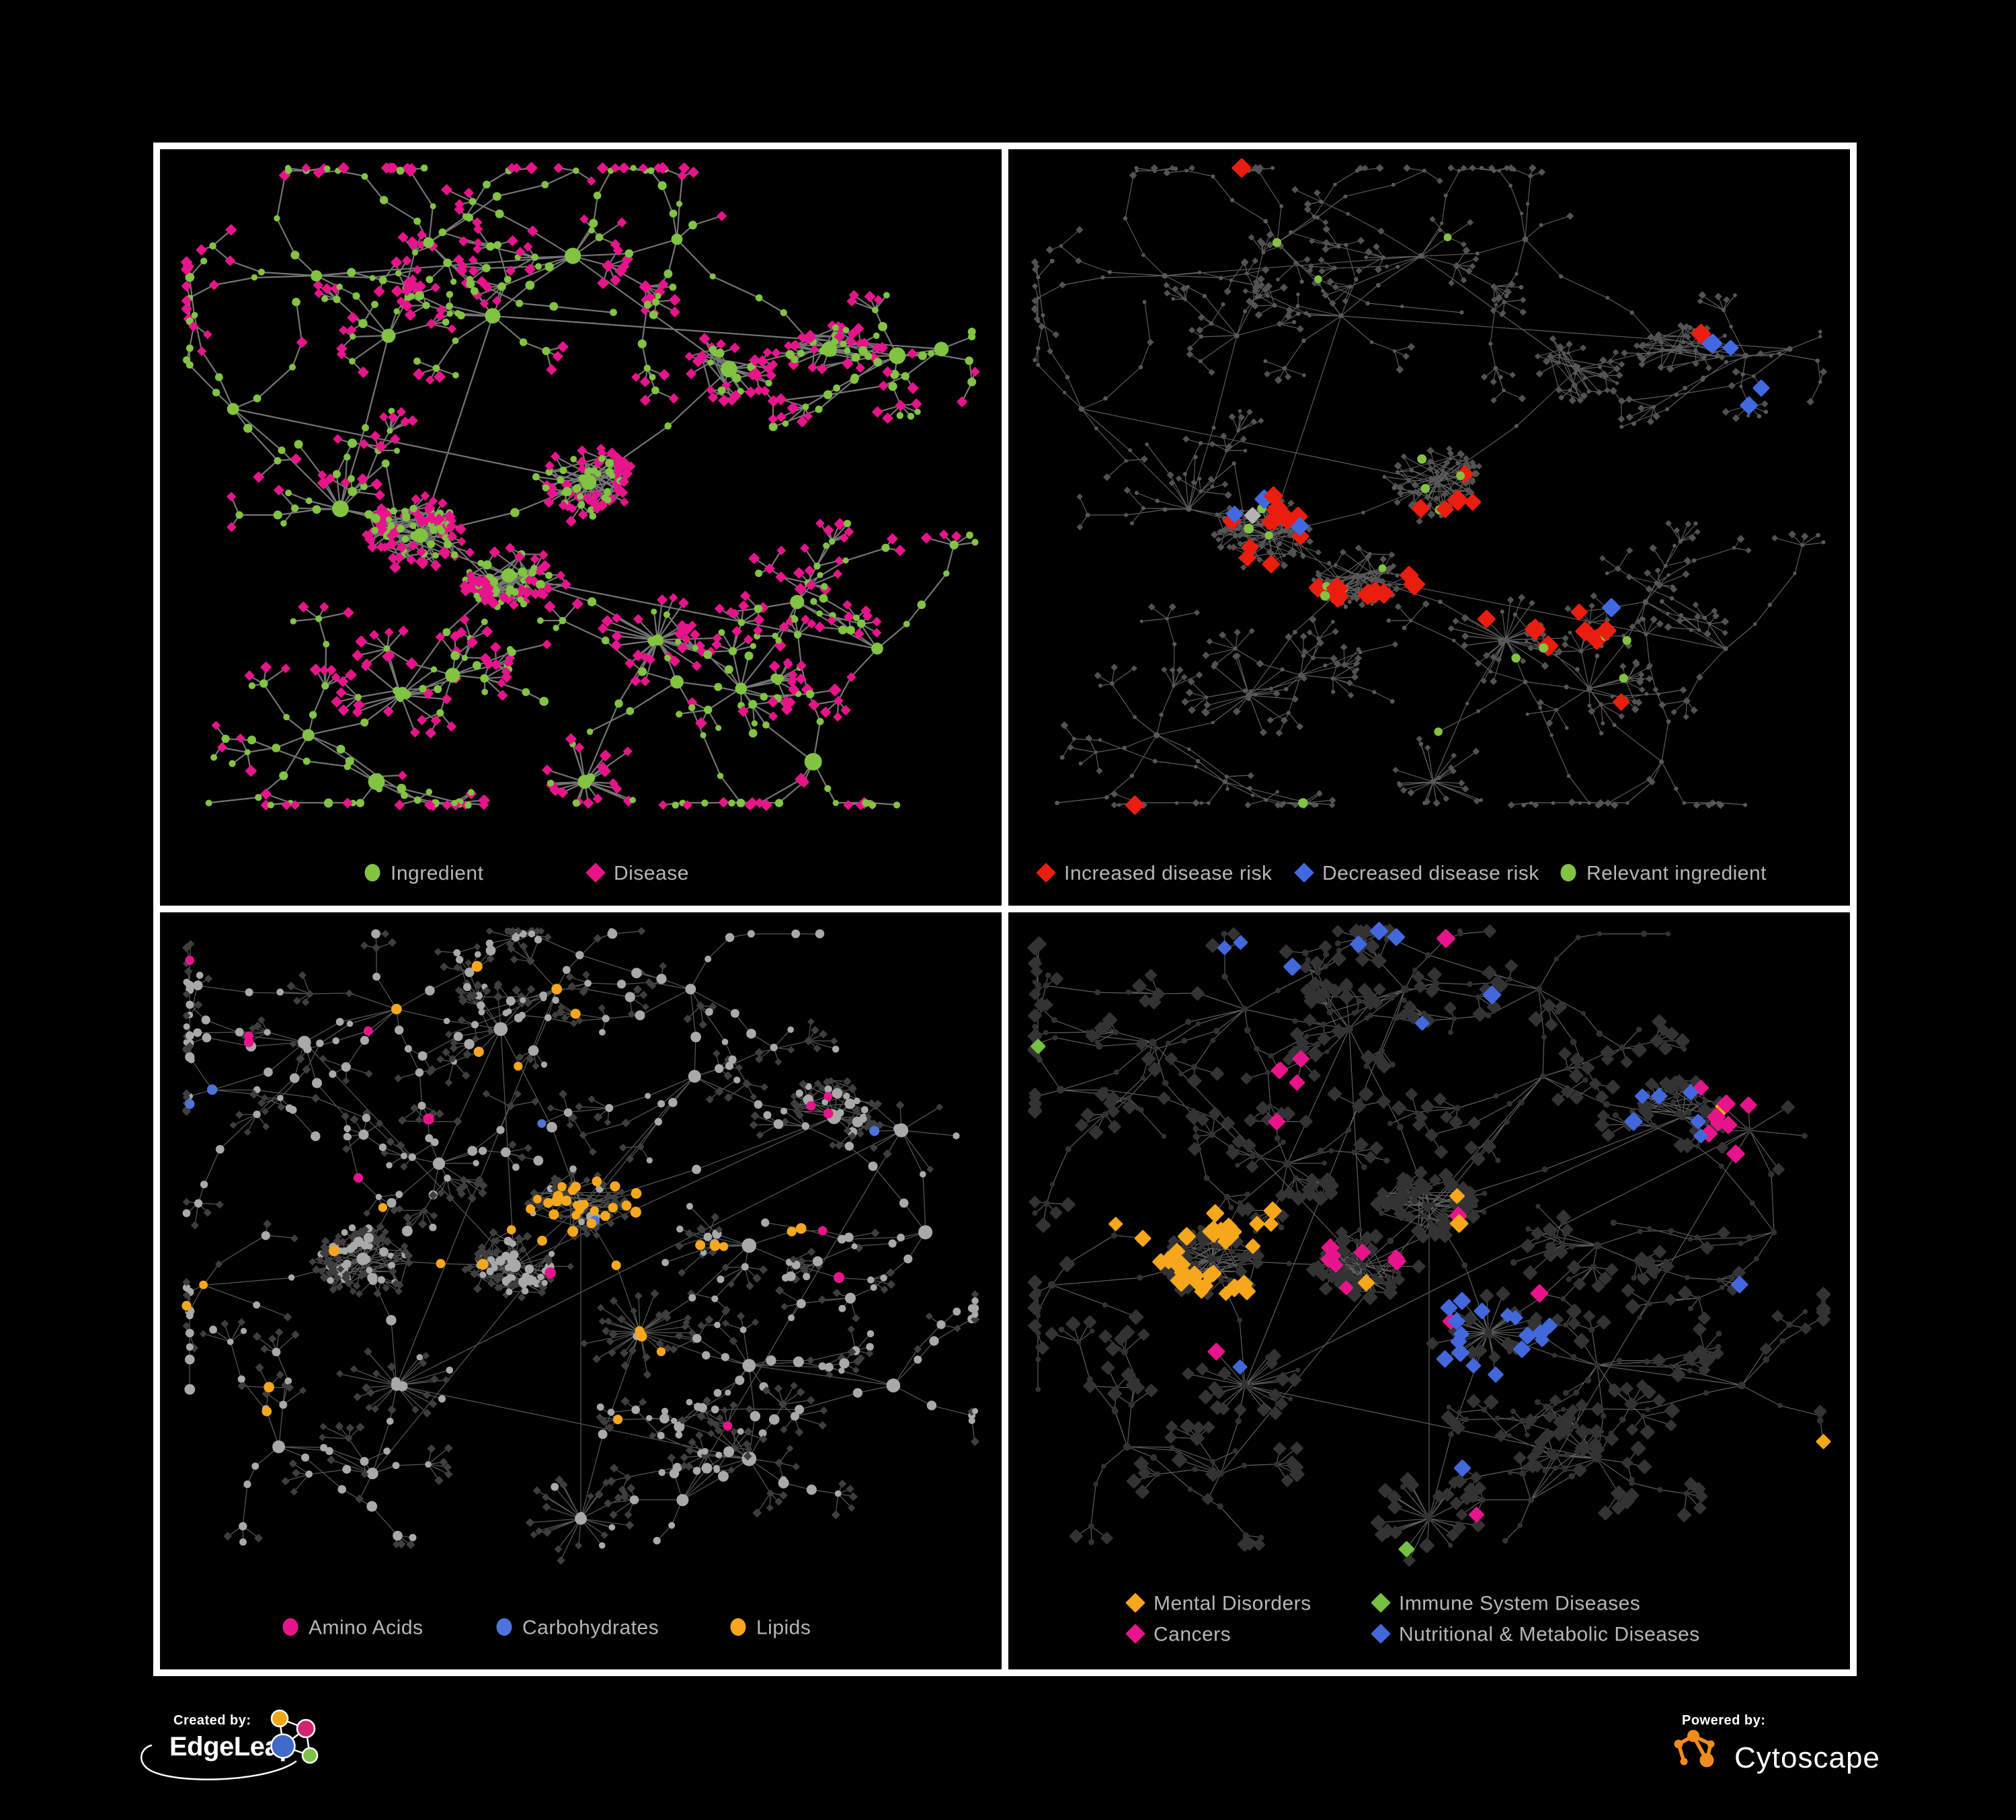  I want to click on legend-label: Cancers, so click(1192, 1634).